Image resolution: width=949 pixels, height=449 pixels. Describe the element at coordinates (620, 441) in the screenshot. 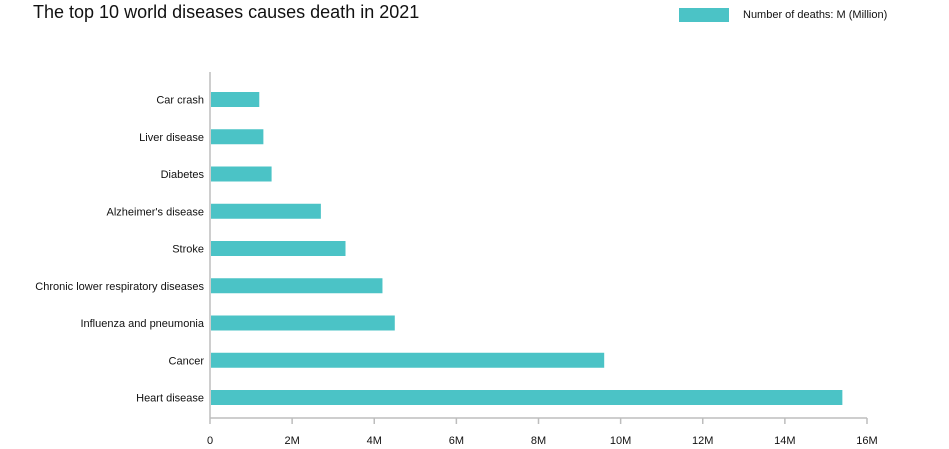

I see `x-tick-label: 10M` at that location.